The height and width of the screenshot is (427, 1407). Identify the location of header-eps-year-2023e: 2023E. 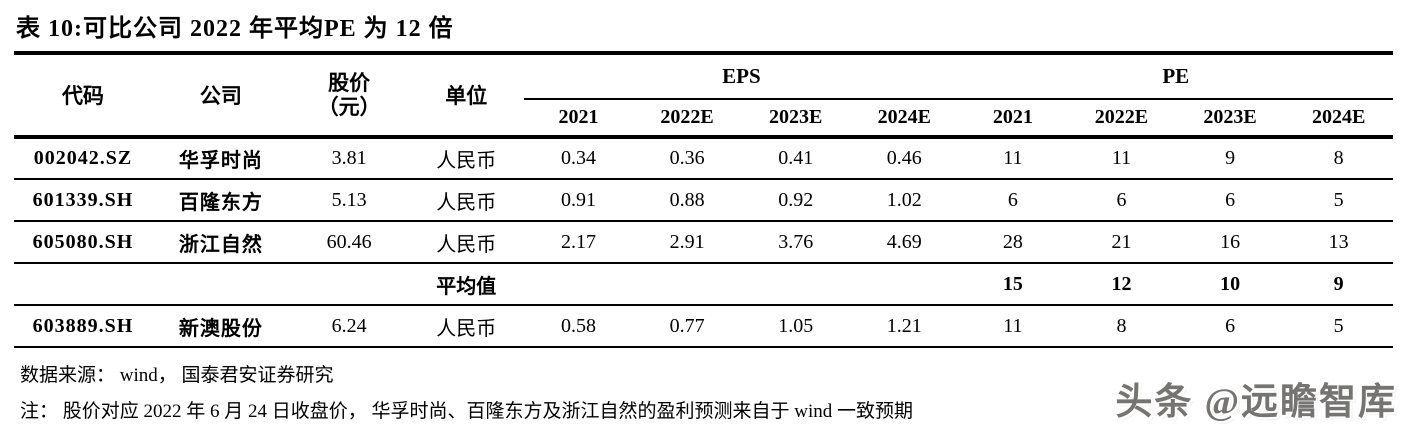
(795, 119).